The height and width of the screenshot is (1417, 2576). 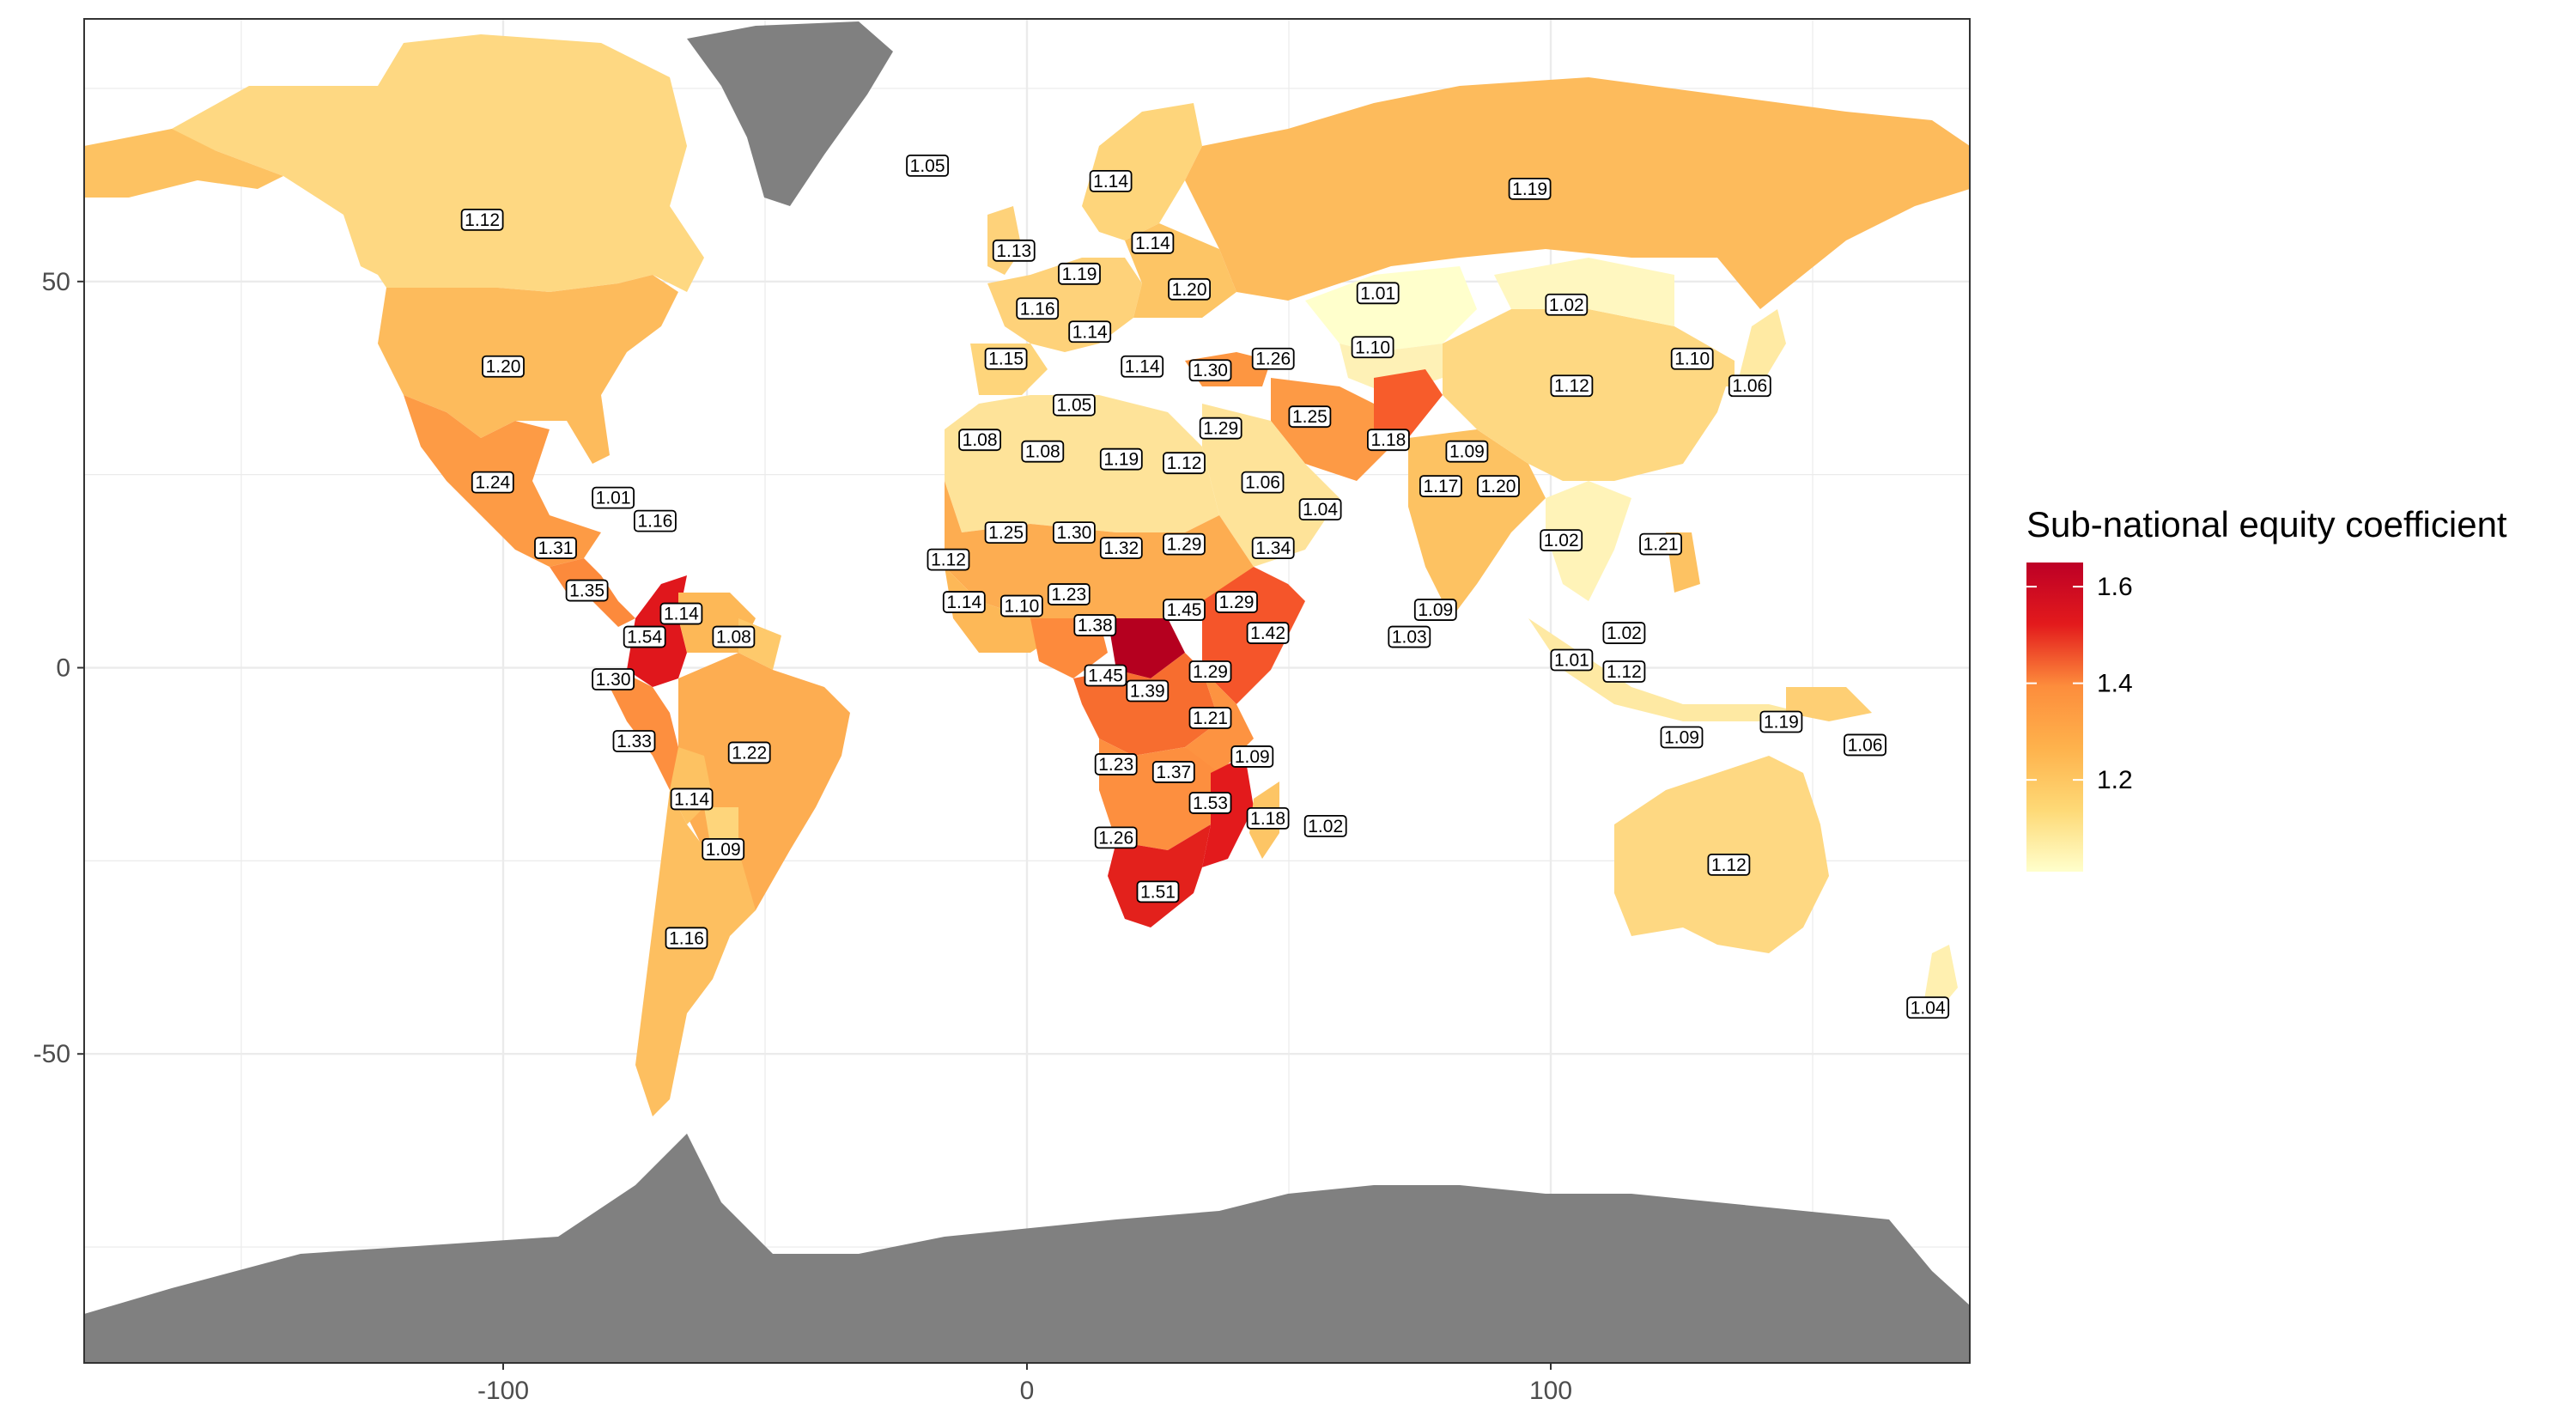 I want to click on legend-tick-label: 1.4, so click(x=2115, y=684).